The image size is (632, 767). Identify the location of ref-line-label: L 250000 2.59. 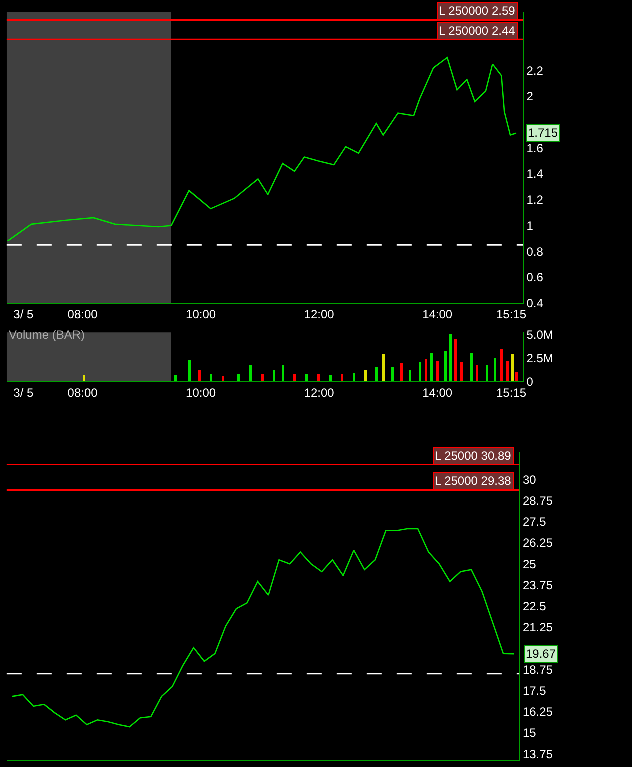
(477, 11).